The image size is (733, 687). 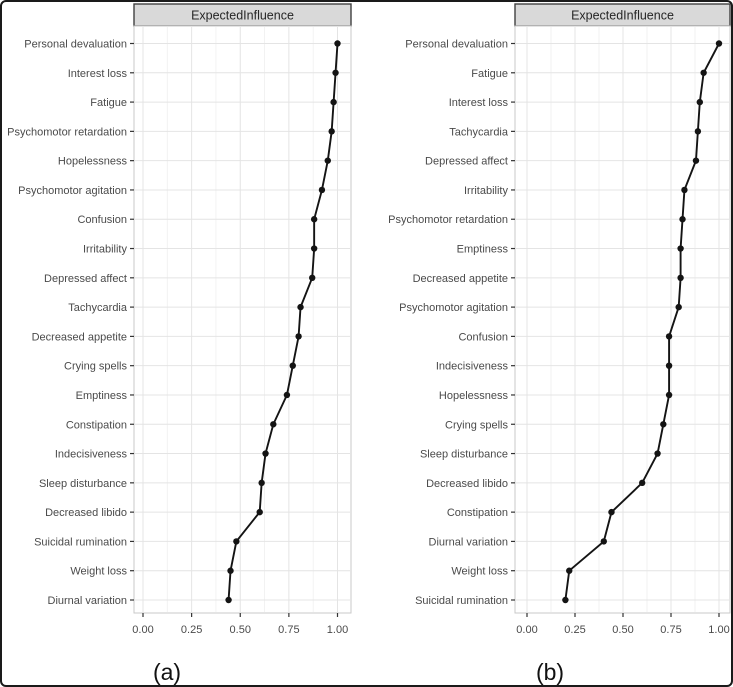 I want to click on series-line, so click(x=283, y=322).